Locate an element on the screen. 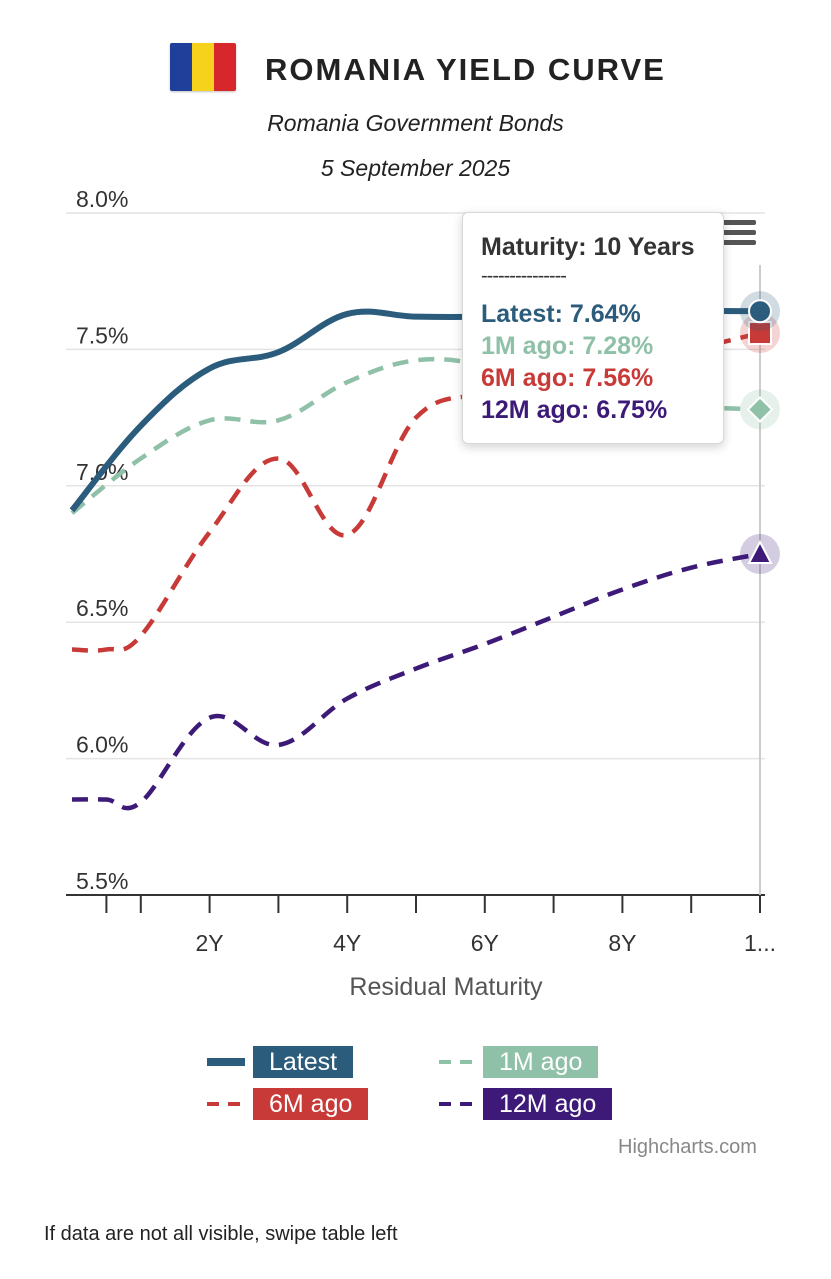  tooltip-6m-ago: 6M ago: 7.56% is located at coordinates (567, 378).